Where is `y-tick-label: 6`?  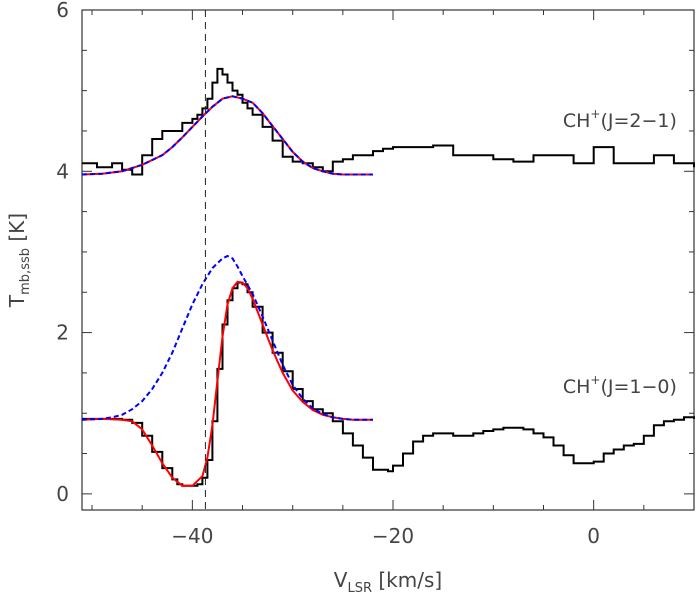
y-tick-label: 6 is located at coordinates (62, 11).